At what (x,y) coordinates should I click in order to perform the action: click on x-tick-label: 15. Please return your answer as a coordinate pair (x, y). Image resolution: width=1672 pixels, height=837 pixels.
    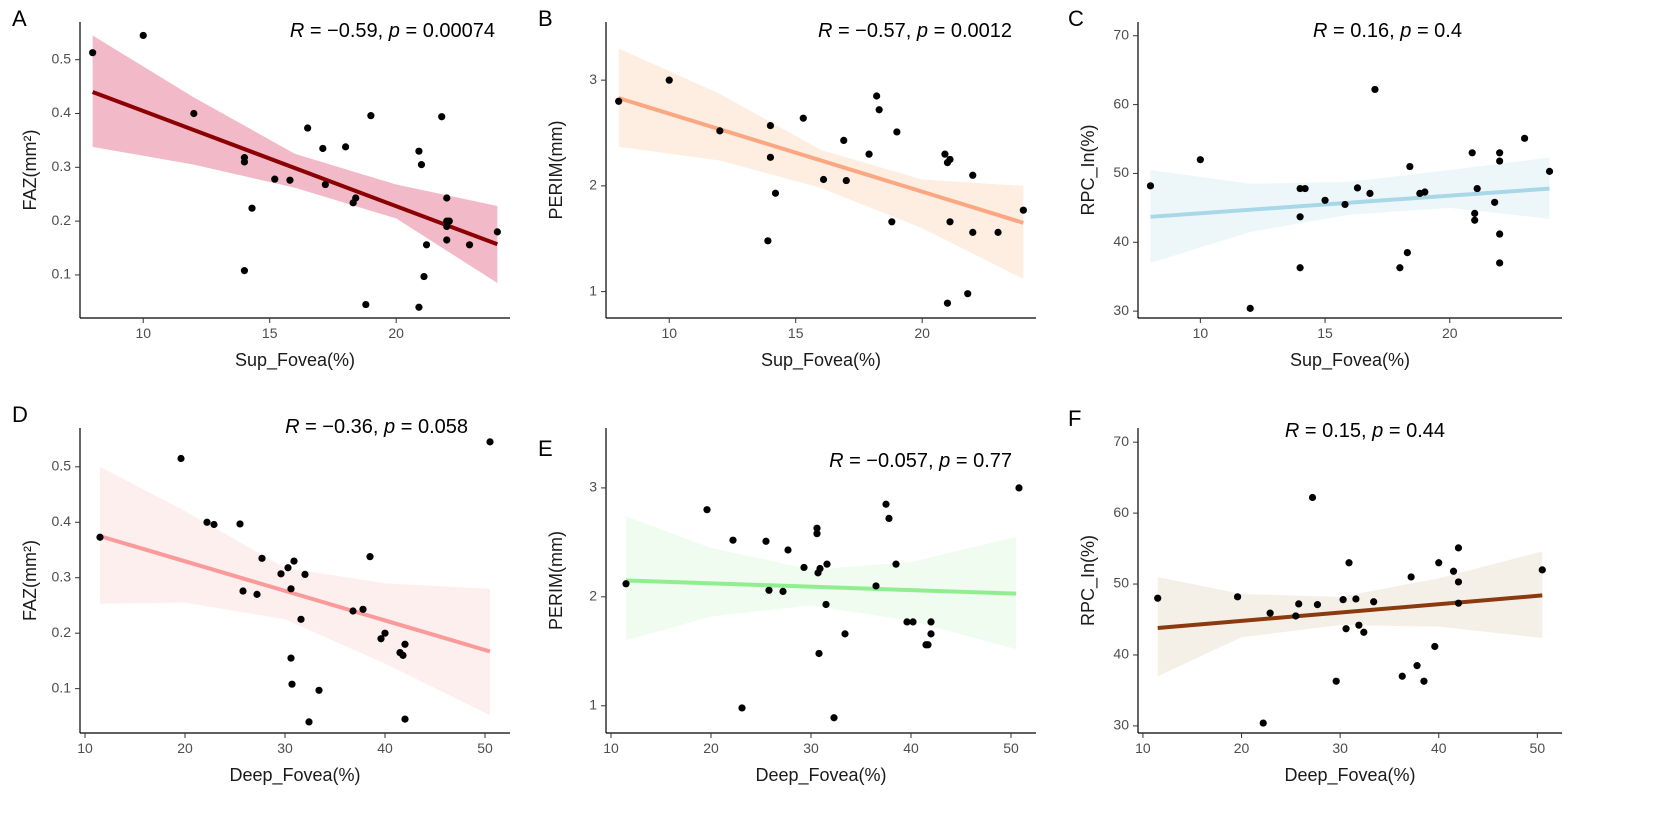
    Looking at the image, I should click on (1325, 333).